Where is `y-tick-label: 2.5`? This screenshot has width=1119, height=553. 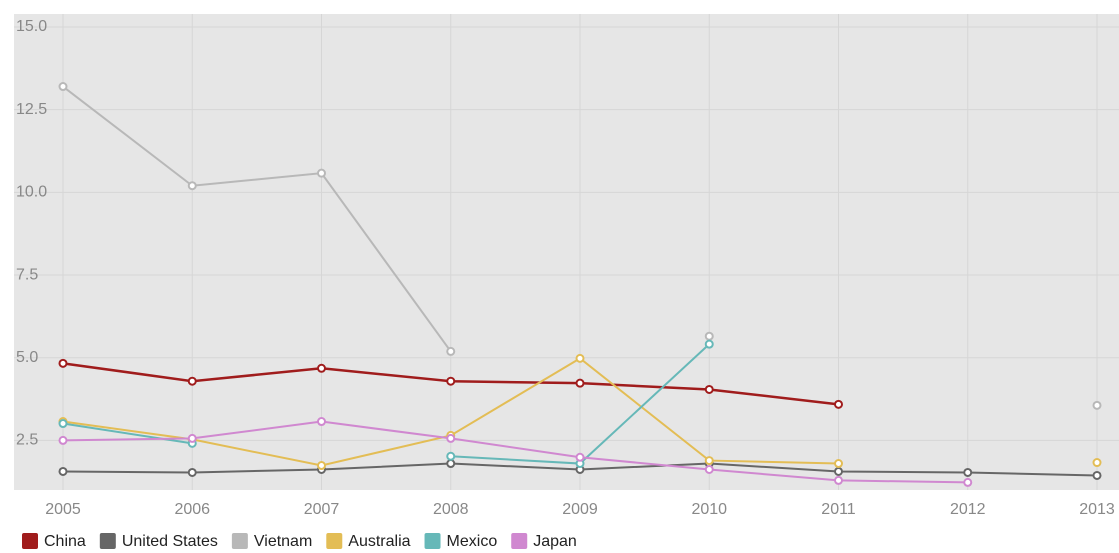
y-tick-label: 2.5 is located at coordinates (27, 440).